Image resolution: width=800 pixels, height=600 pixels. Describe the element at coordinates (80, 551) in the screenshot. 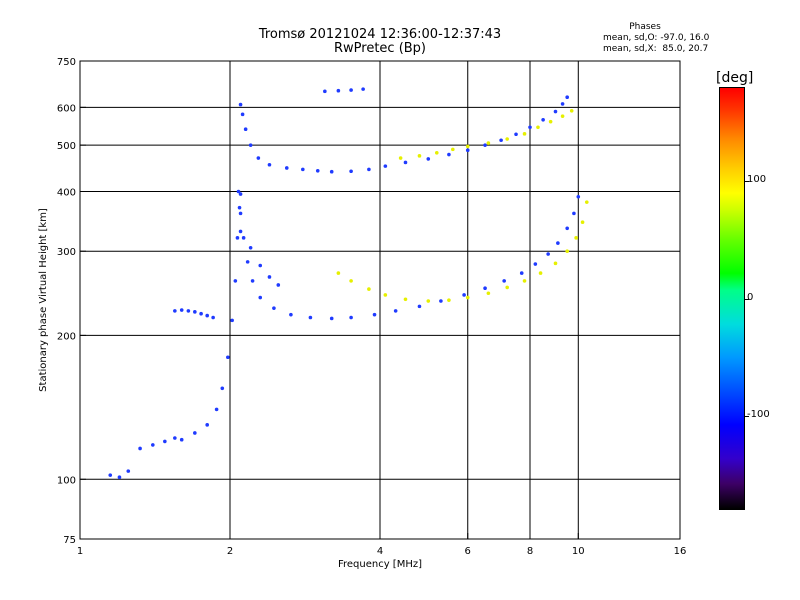

I see `x-tick-label: 1` at that location.